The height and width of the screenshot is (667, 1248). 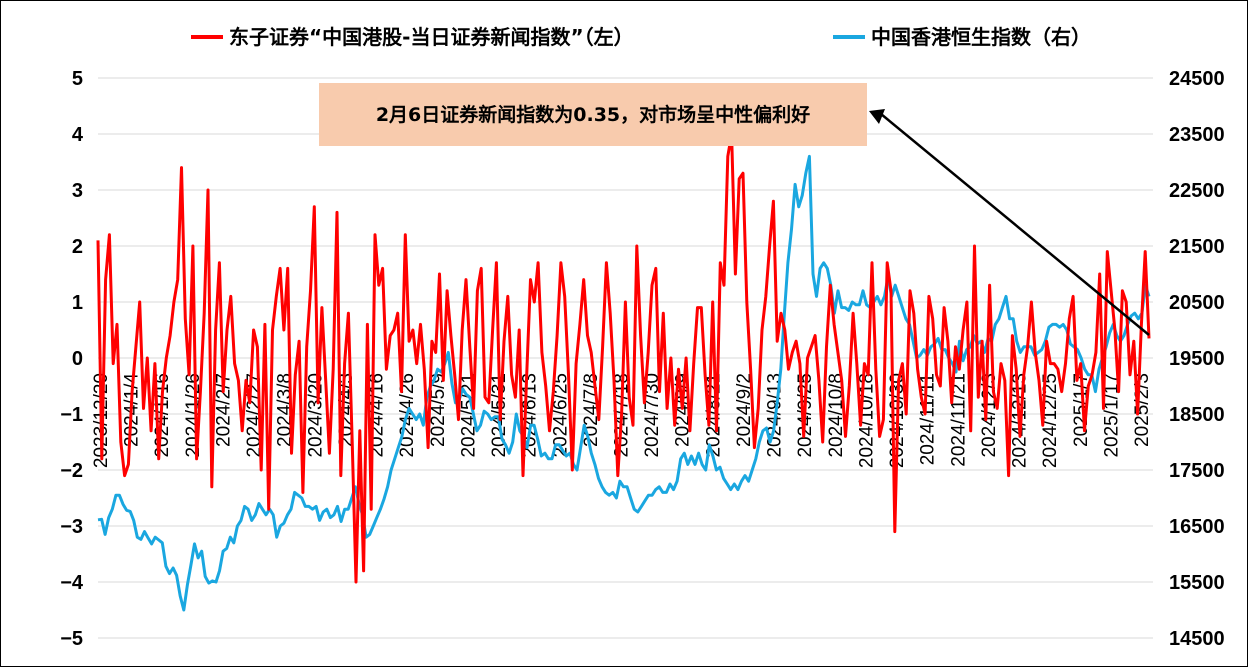 What do you see at coordinates (77, 303) in the screenshot?
I see `left-tick-label: 1` at bounding box center [77, 303].